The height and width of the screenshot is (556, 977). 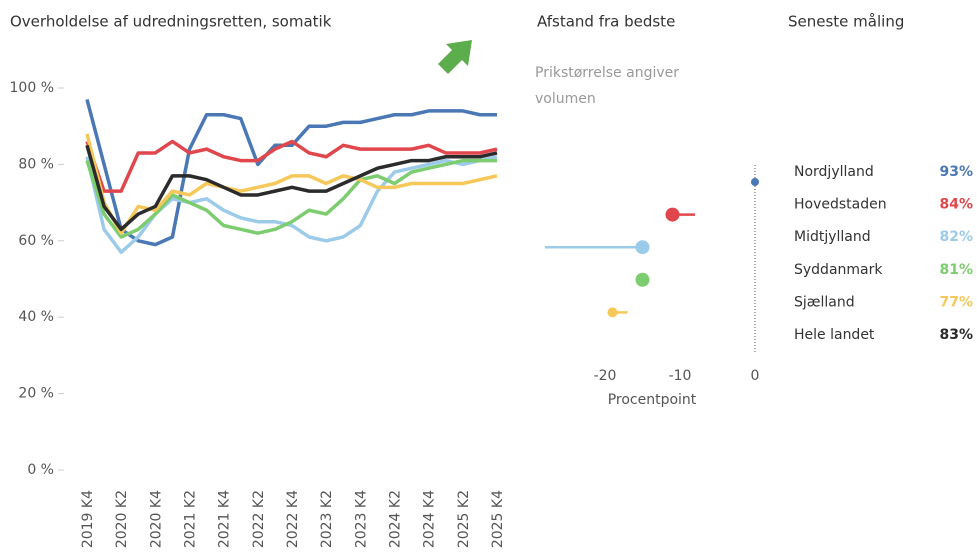 I want to click on row-name: Nordjylland, so click(x=834, y=172).